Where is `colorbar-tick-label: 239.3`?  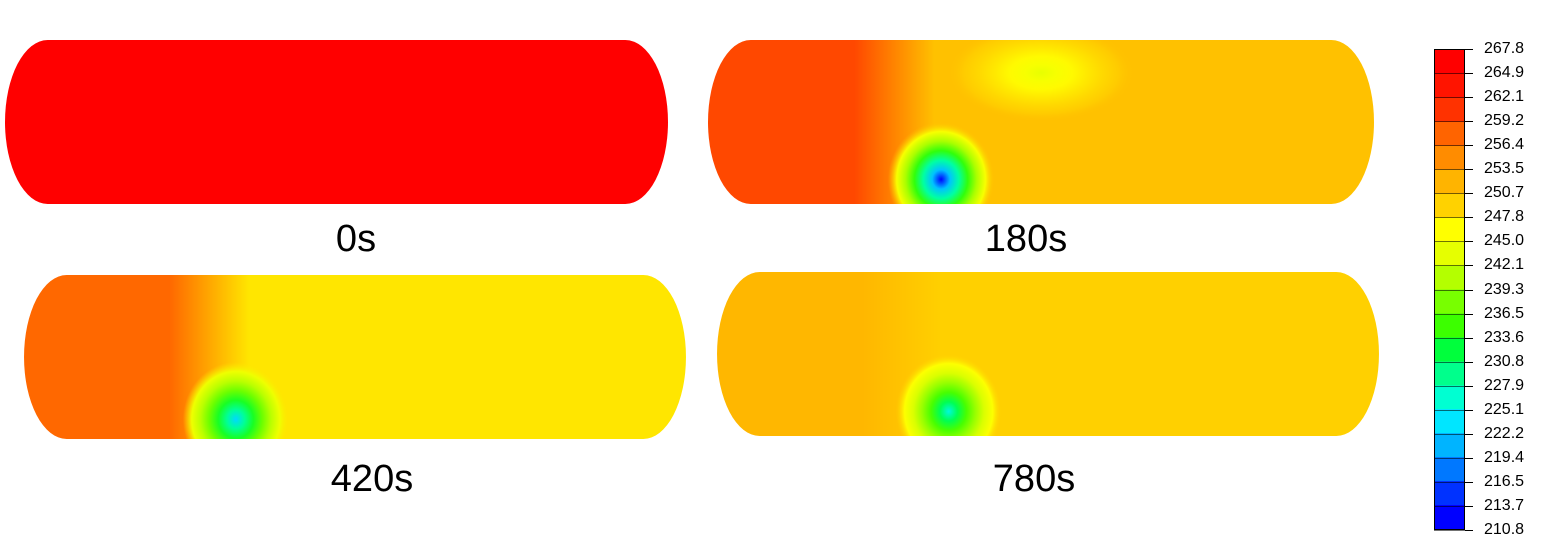
colorbar-tick-label: 239.3 is located at coordinates (1504, 289).